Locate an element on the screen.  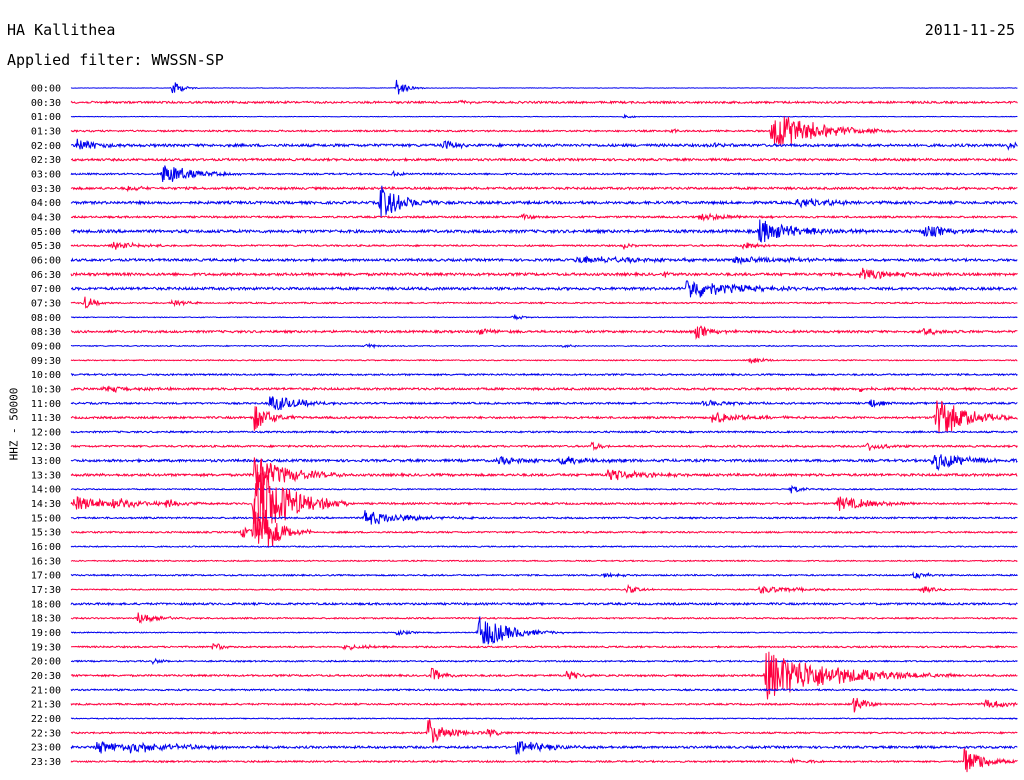
row-label: 01:30 is located at coordinates (46, 131).